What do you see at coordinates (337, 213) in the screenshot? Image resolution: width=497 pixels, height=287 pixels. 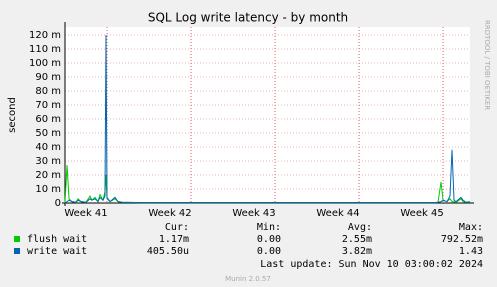 I see `x-tick-label: Week 44` at bounding box center [337, 213].